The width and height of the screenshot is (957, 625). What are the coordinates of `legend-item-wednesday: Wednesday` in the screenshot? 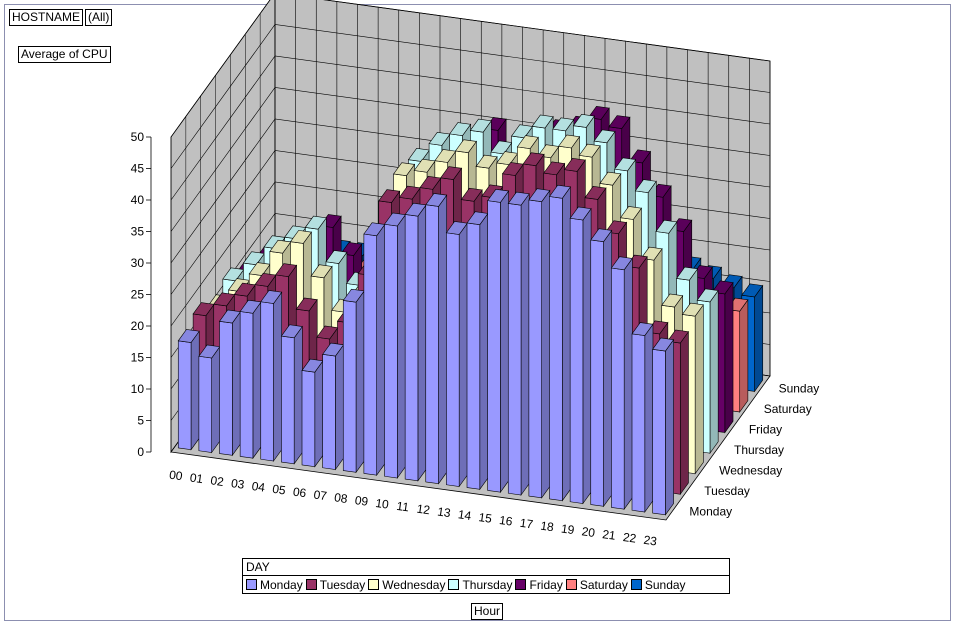 It's located at (406, 585).